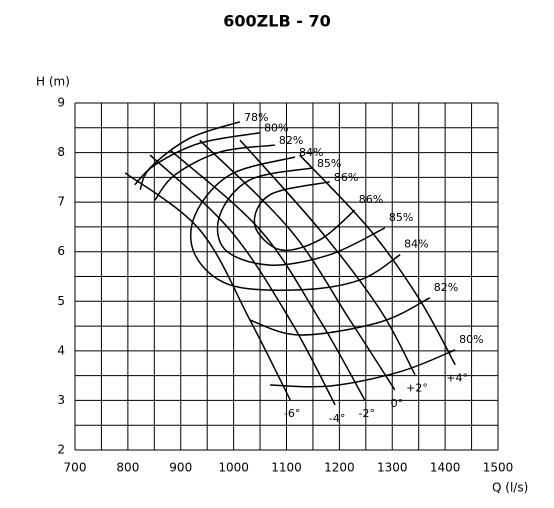 The image size is (554, 508). Describe the element at coordinates (61, 301) in the screenshot. I see `y-tick-label: 5` at that location.